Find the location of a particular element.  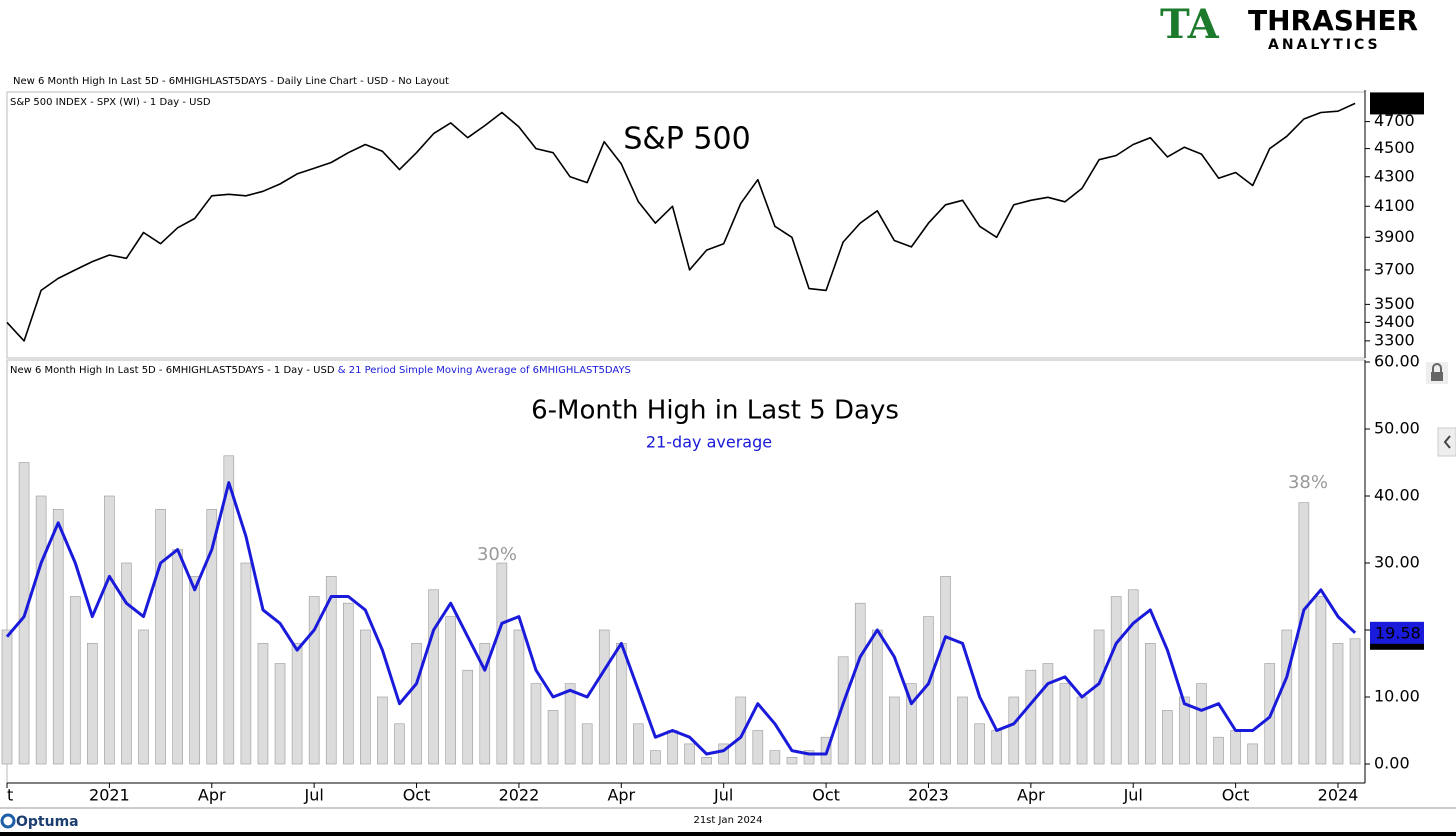

y-tick-label: 4100 is located at coordinates (1394, 205).